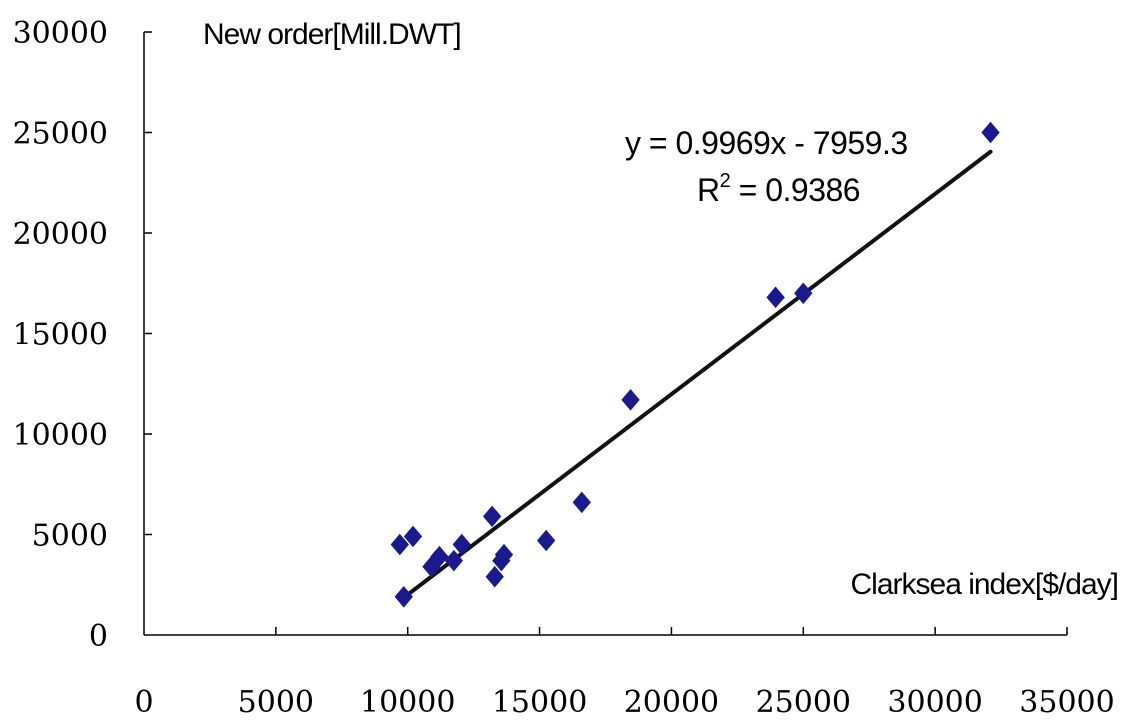 The width and height of the screenshot is (1135, 727). Describe the element at coordinates (985, 584) in the screenshot. I see `x-axis-title: Clarksea index[$/day]` at that location.